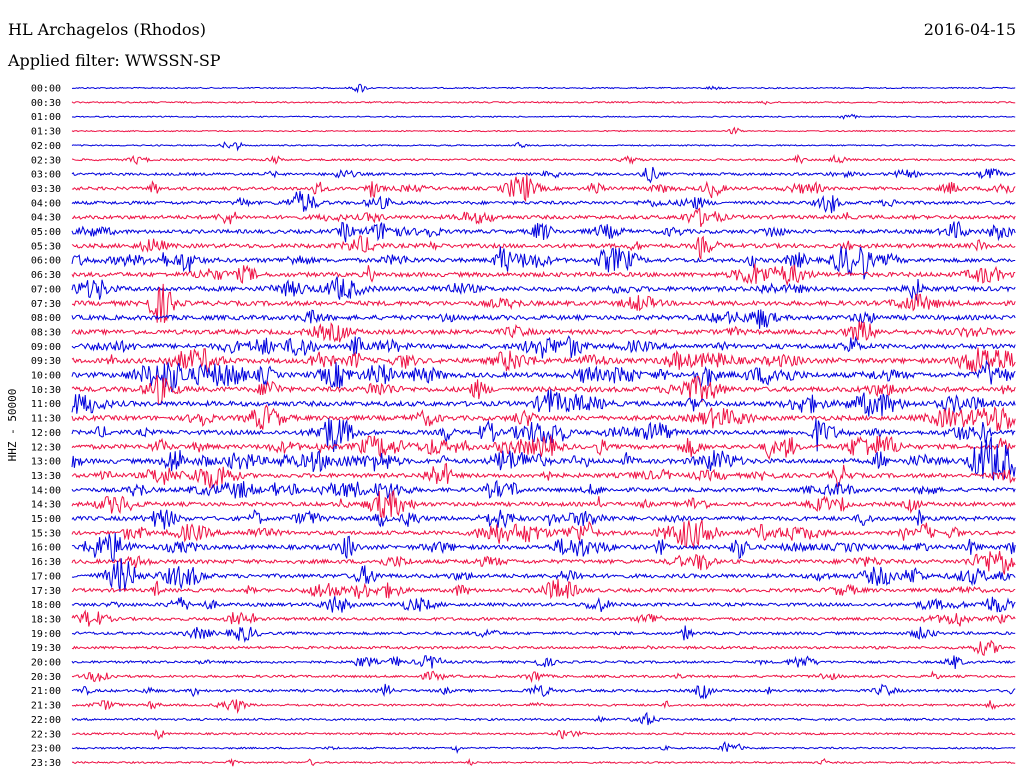 This screenshot has width=1024, height=780. Describe the element at coordinates (46, 347) in the screenshot. I see `time-tick-label: 09:00` at that location.